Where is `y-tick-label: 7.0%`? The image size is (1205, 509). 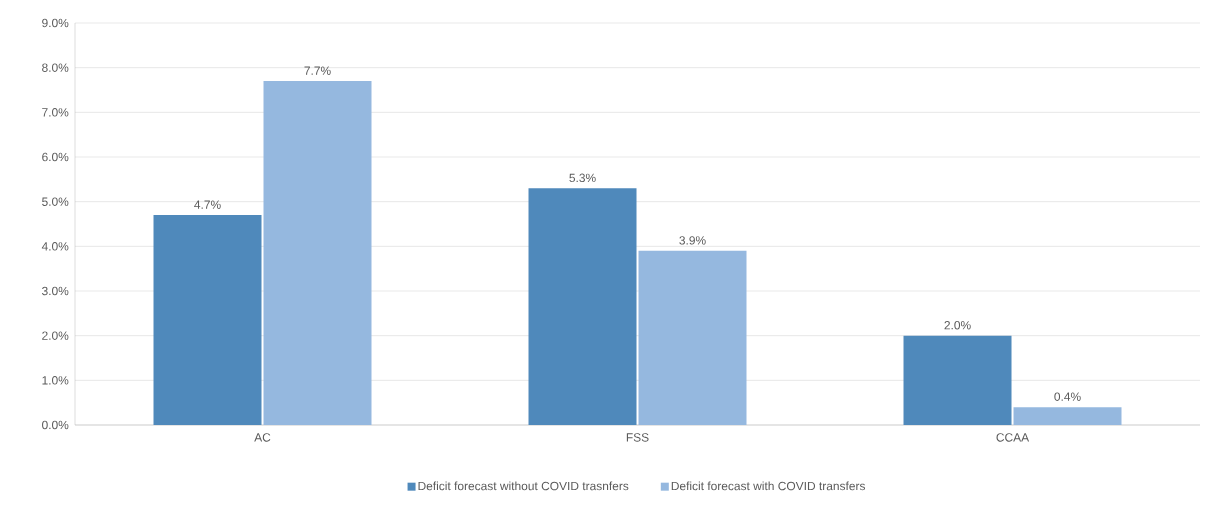
y-tick-label: 7.0% is located at coordinates (55, 112).